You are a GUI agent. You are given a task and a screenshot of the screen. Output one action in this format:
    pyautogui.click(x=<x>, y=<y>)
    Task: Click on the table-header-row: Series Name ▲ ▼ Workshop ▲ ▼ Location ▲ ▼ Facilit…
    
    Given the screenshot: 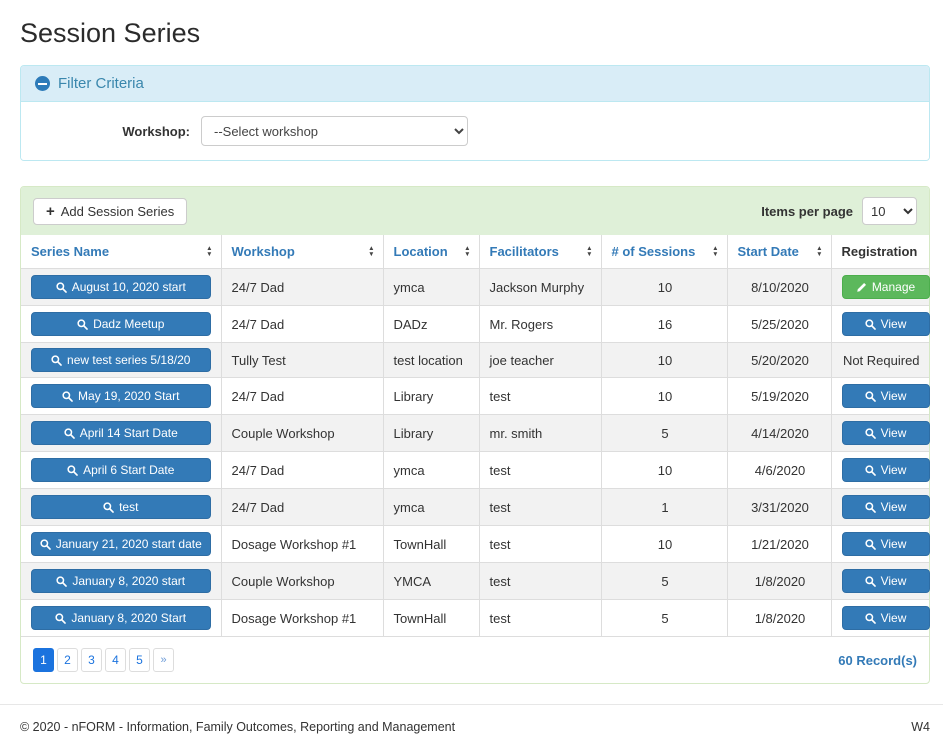 What is the action you would take?
    pyautogui.click(x=475, y=252)
    